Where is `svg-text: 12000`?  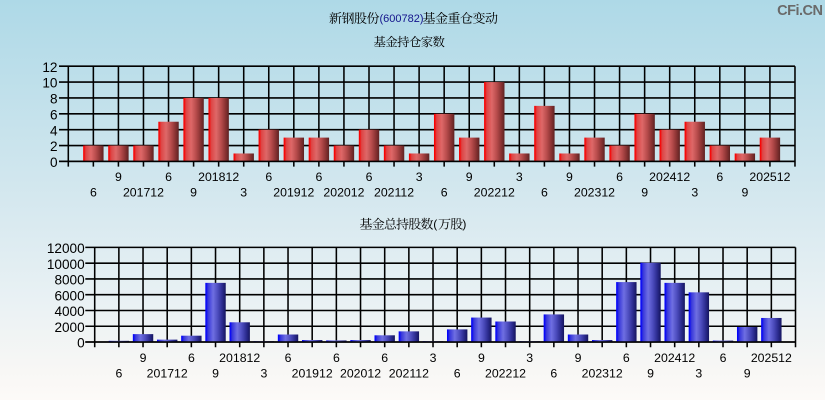 svg-text: 12000 is located at coordinates (66, 248).